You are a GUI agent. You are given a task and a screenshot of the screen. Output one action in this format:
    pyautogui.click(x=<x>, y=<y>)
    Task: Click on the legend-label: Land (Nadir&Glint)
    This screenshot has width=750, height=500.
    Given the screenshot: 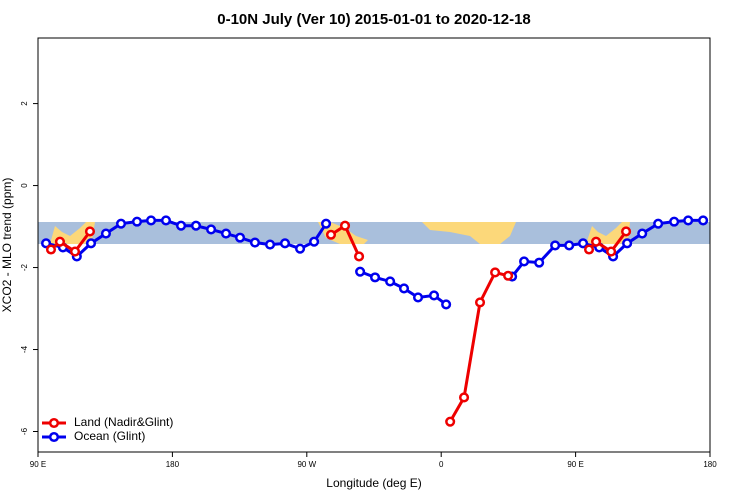 What is the action you would take?
    pyautogui.click(x=123, y=422)
    